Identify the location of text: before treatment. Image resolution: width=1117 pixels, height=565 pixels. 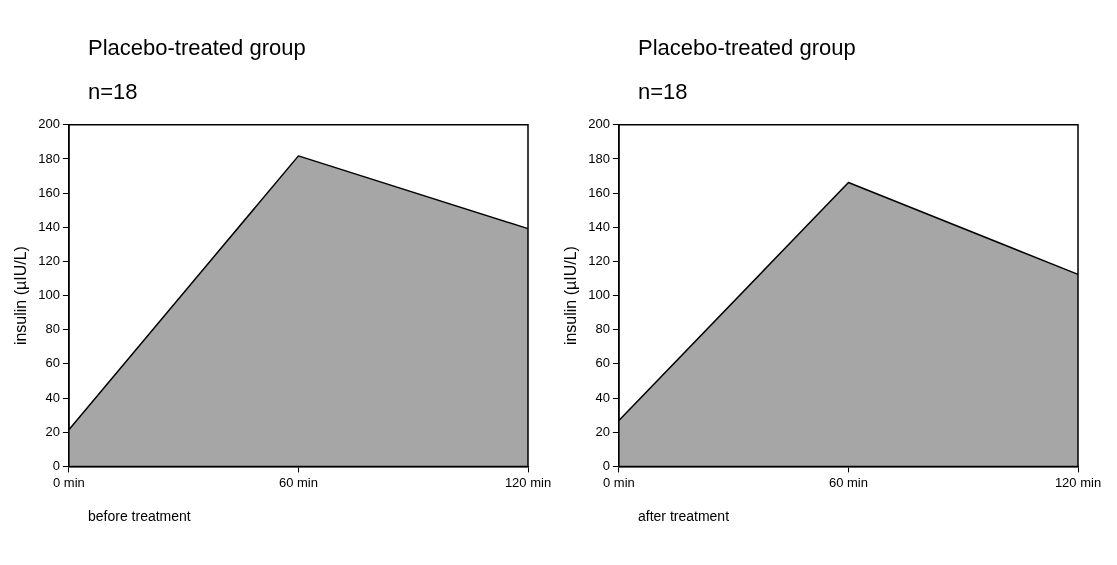
(139, 516).